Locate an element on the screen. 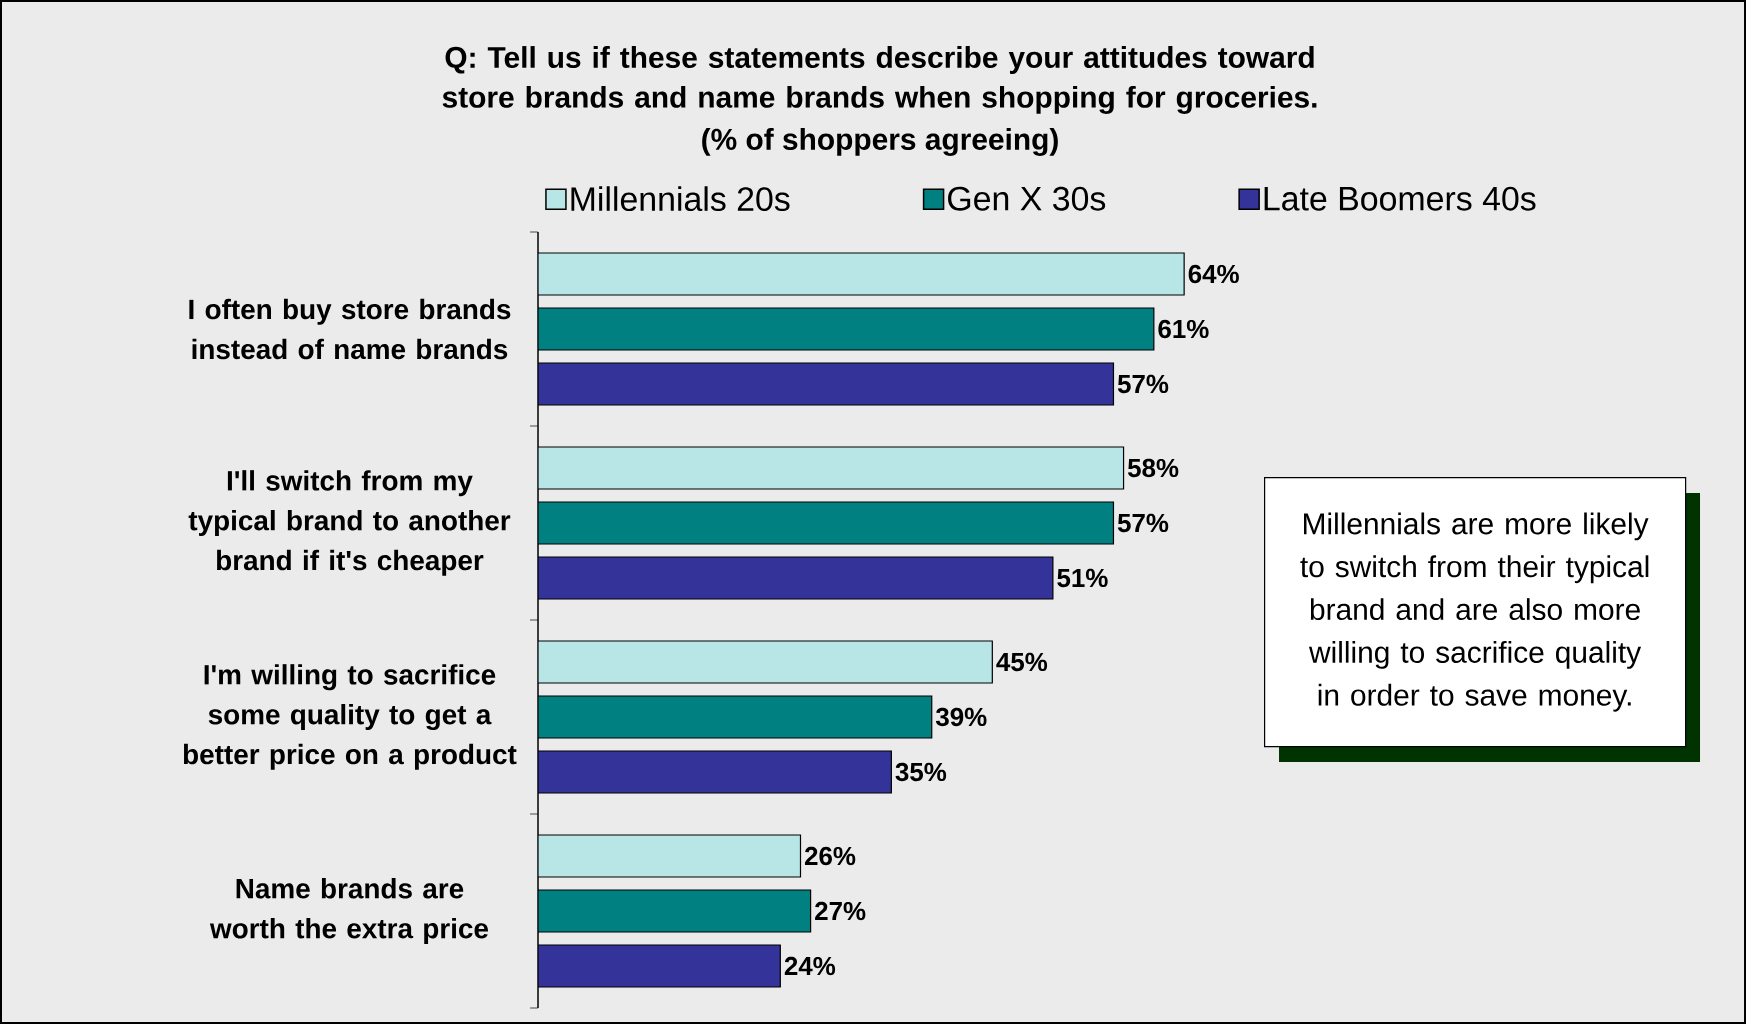  y-tick-label: I'm willing to sacrifice some quality to get a better price on a product is located at coordinates (350, 717).